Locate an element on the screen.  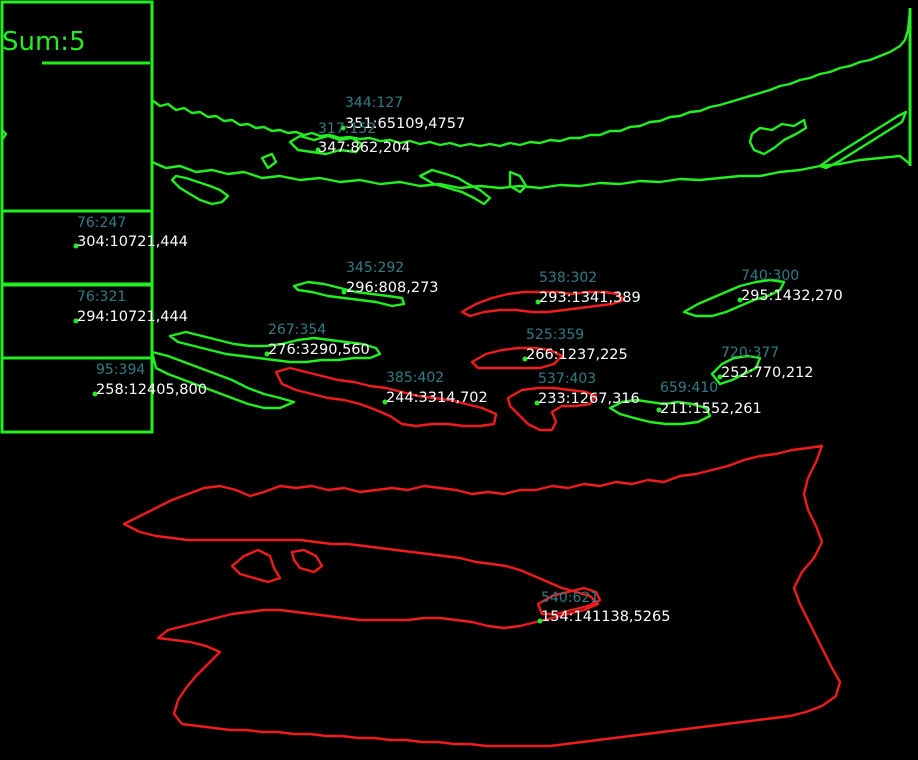
coord-label: 659:410 is located at coordinates (689, 388).